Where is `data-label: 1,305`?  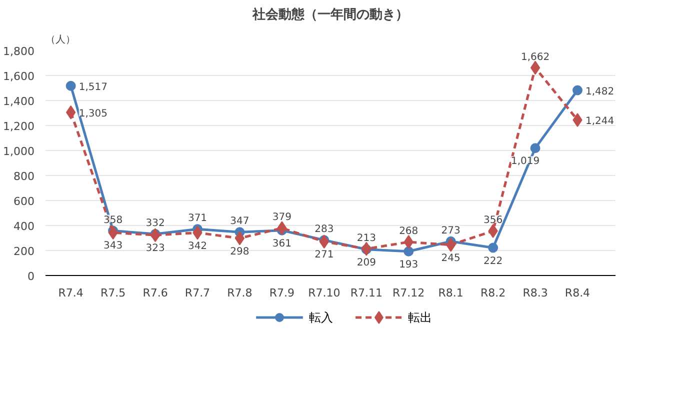
data-label: 1,305 is located at coordinates (93, 114).